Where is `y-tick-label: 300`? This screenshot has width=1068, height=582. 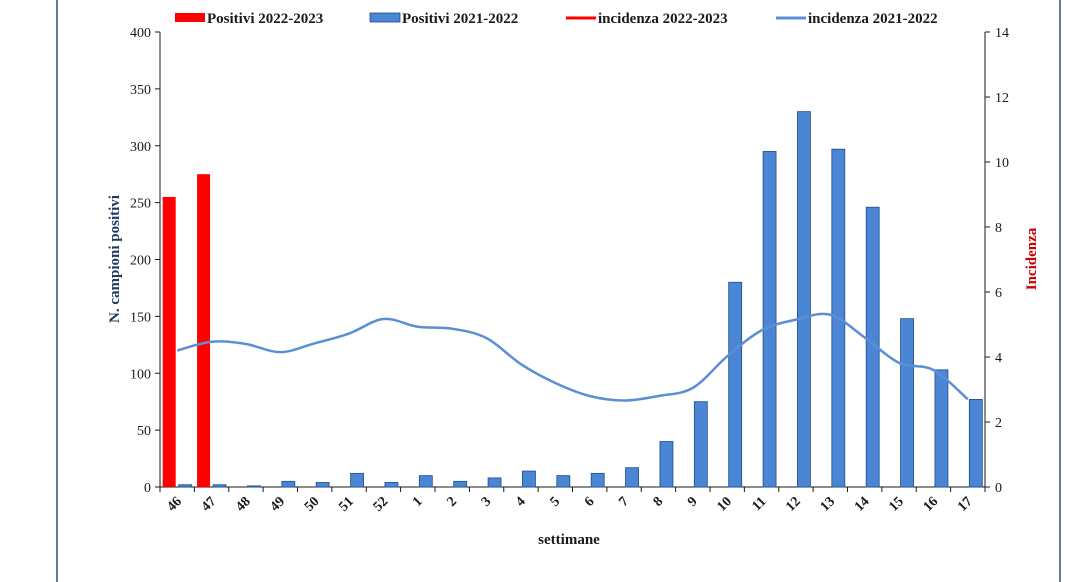
y-tick-label: 300 is located at coordinates (140, 147).